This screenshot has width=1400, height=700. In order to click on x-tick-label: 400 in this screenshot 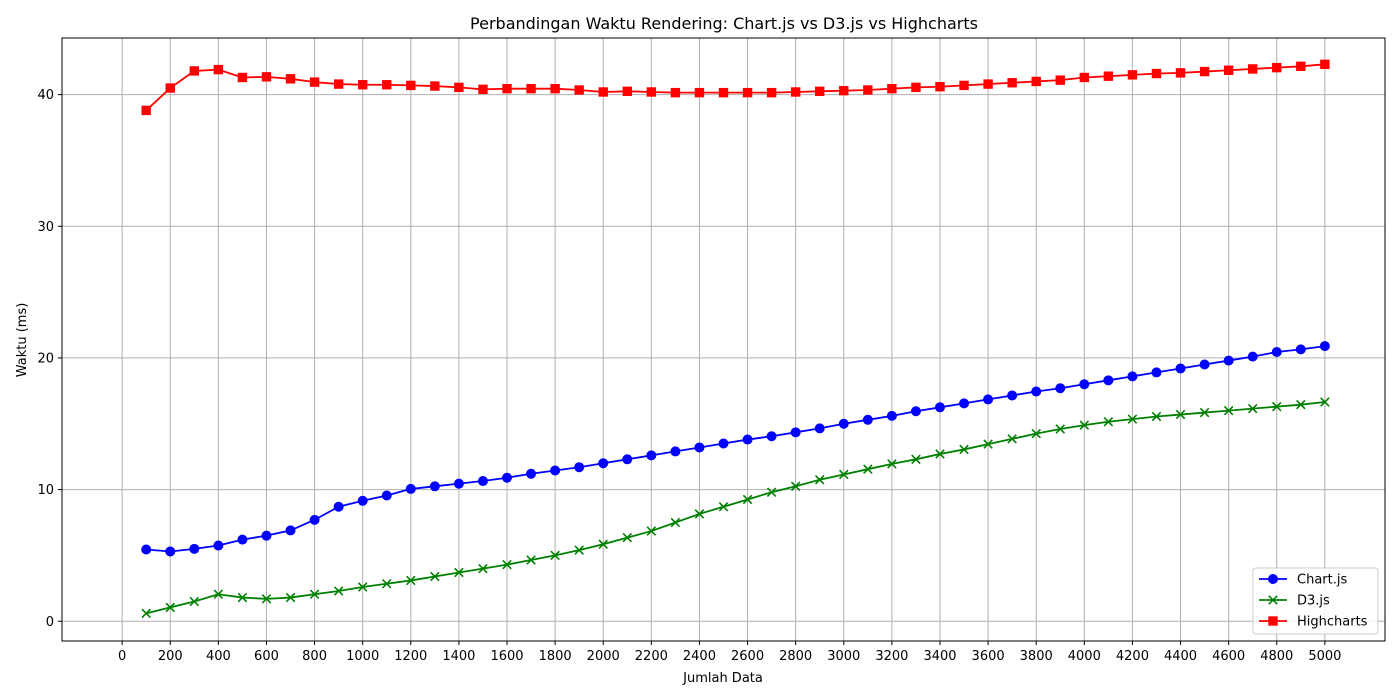, I will do `click(218, 656)`.